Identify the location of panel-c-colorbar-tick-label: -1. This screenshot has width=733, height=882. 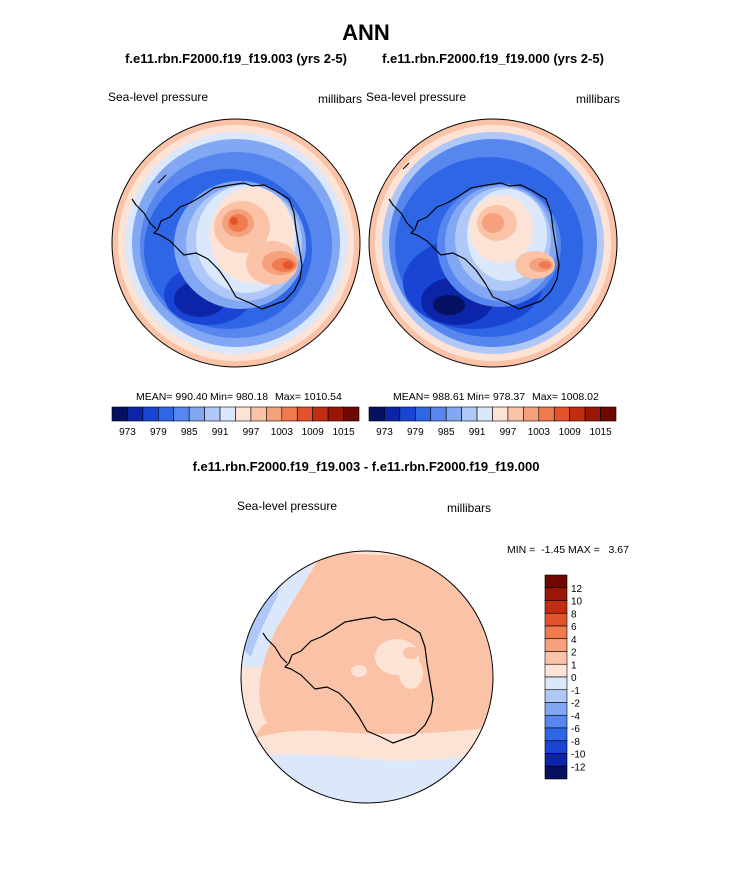
(575, 691).